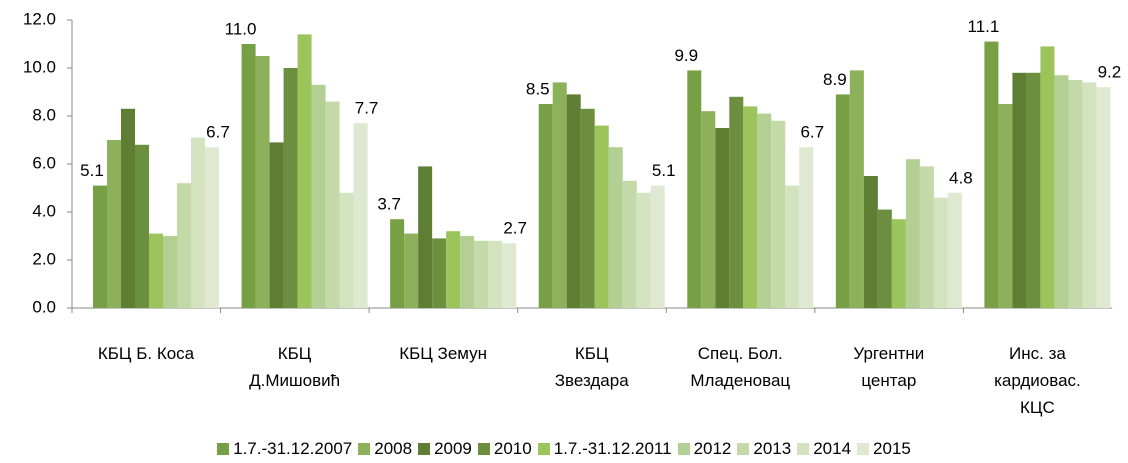 This screenshot has width=1128, height=463. What do you see at coordinates (889, 367) in the screenshot?
I see `x-tick-label: Ургентни центар` at bounding box center [889, 367].